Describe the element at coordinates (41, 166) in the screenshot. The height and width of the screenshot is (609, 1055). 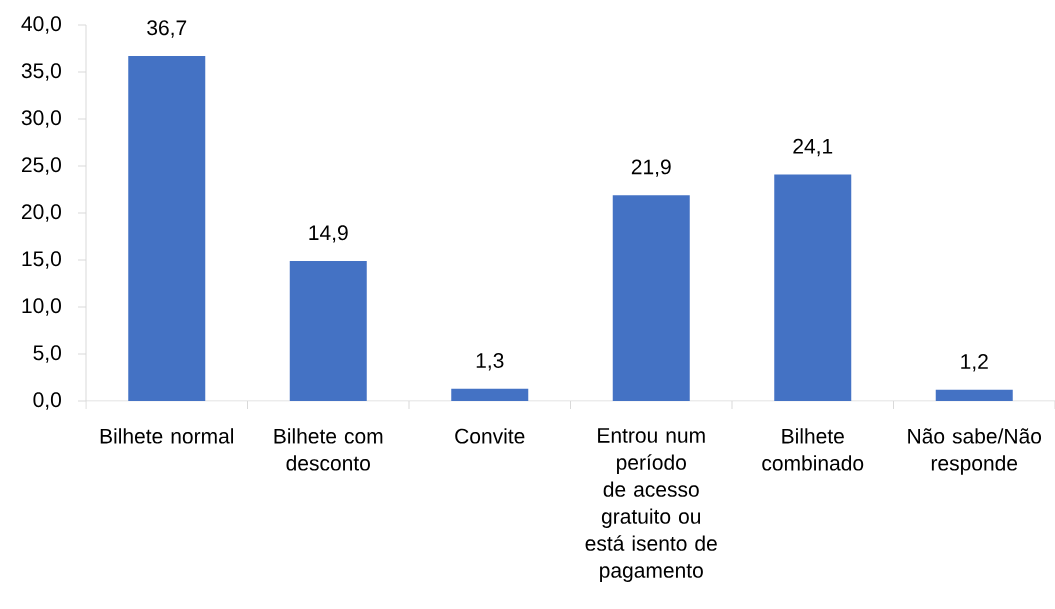
I see `y-tick-label: 25,0` at that location.